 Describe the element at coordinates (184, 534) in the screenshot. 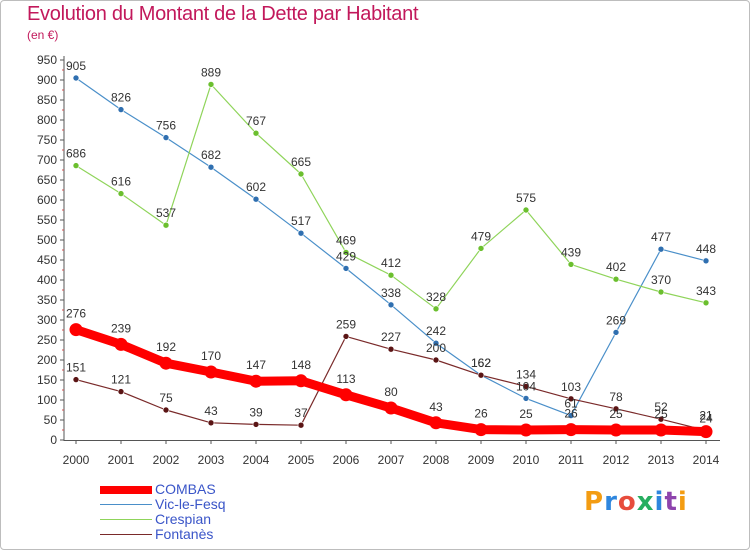

I see `legend-label-fontanes: Fontanès` at that location.